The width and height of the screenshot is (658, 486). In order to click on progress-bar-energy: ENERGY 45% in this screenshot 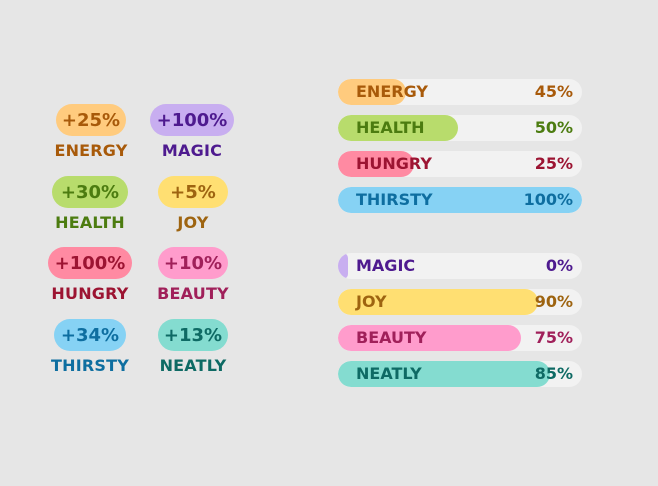, I will do `click(460, 92)`.